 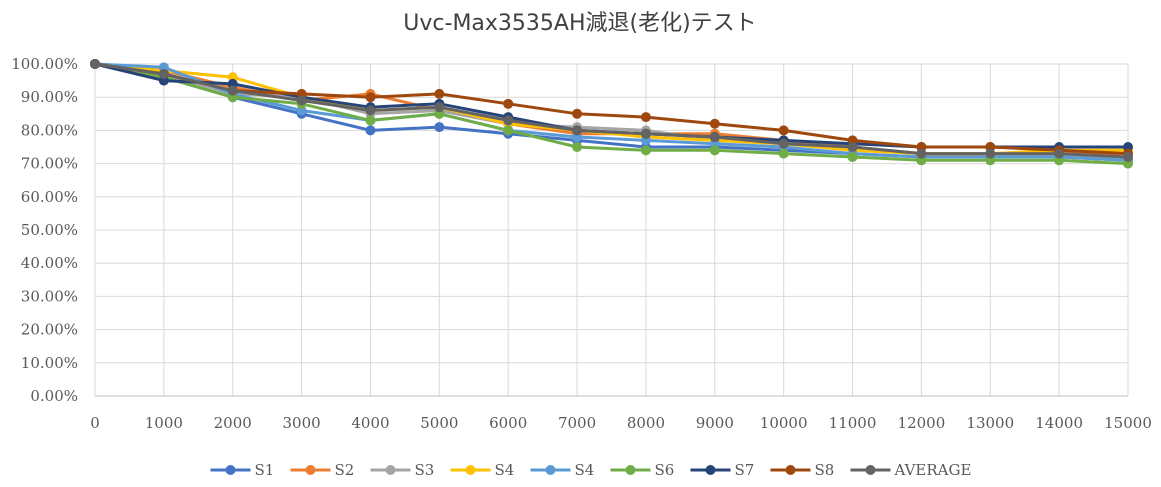 What do you see at coordinates (439, 423) in the screenshot?
I see `x-tick-label: 5000` at bounding box center [439, 423].